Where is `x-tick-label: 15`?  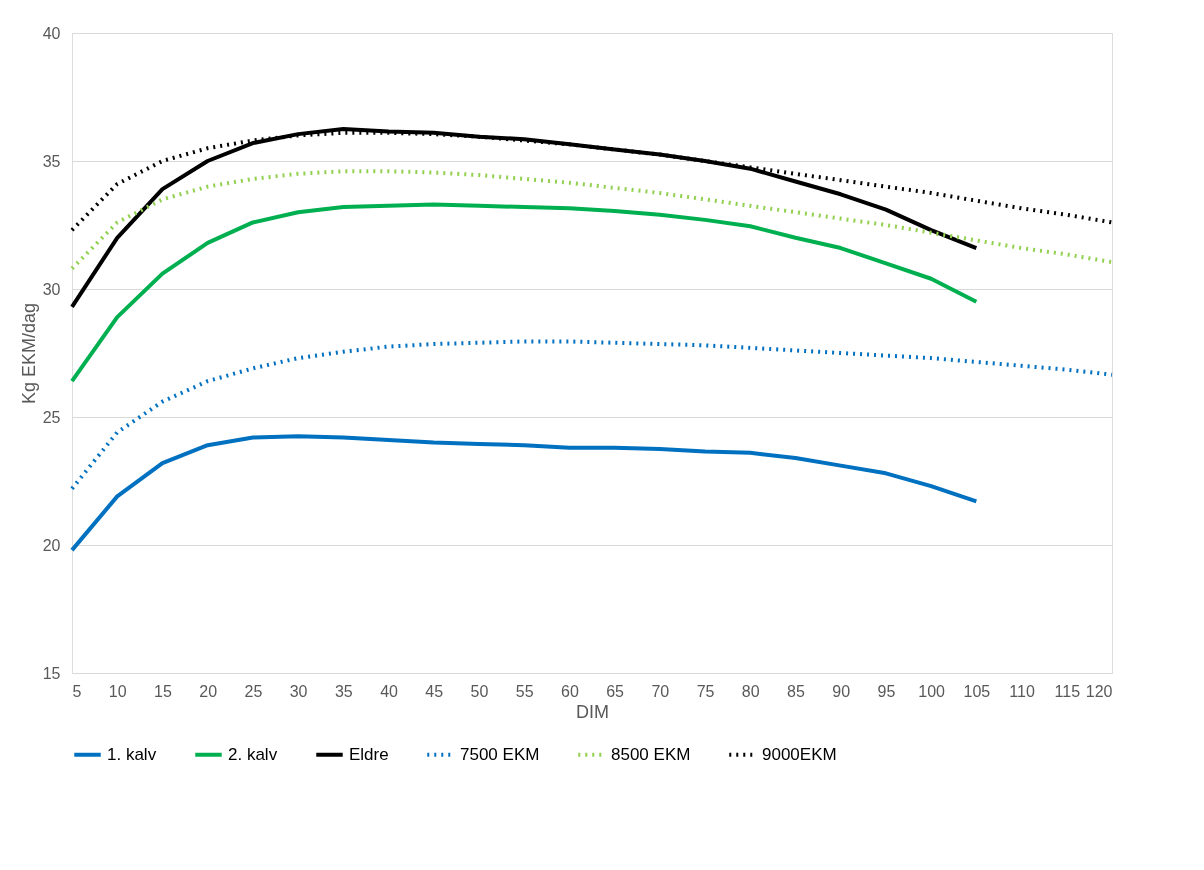
x-tick-label: 15 is located at coordinates (163, 691).